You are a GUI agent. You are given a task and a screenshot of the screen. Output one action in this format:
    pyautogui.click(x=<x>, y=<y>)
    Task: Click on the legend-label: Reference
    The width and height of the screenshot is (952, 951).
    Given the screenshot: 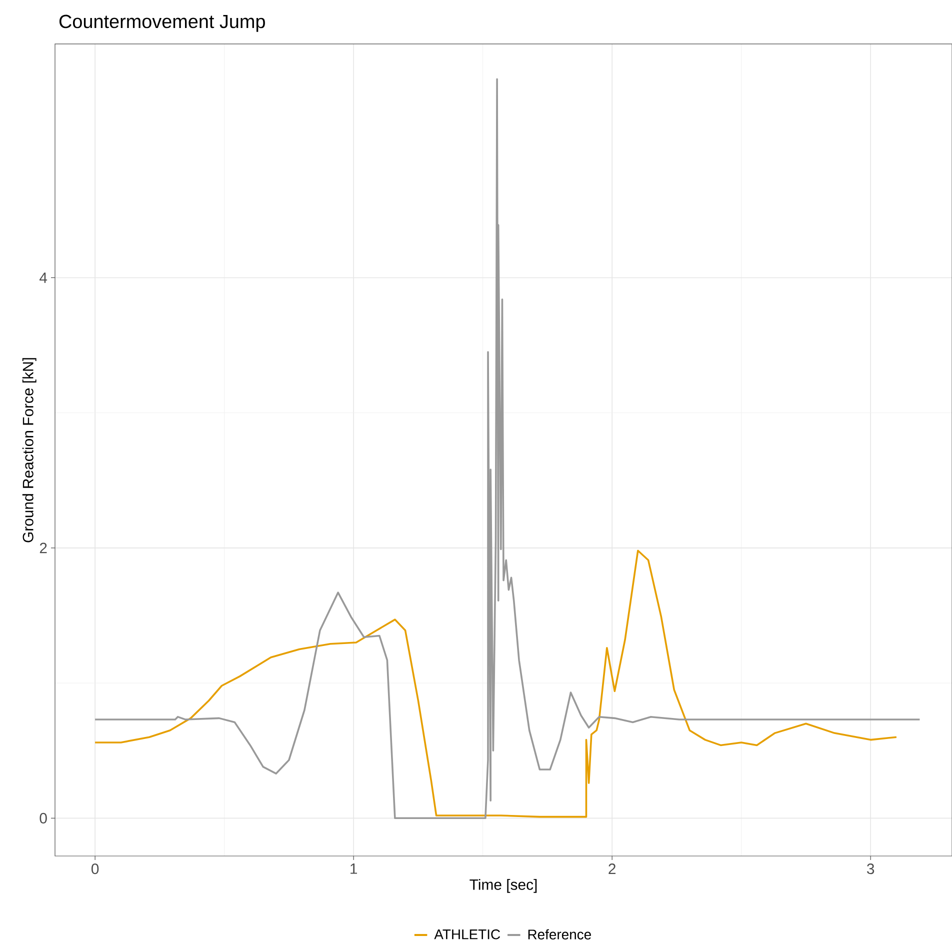 What is the action you would take?
    pyautogui.click(x=559, y=934)
    